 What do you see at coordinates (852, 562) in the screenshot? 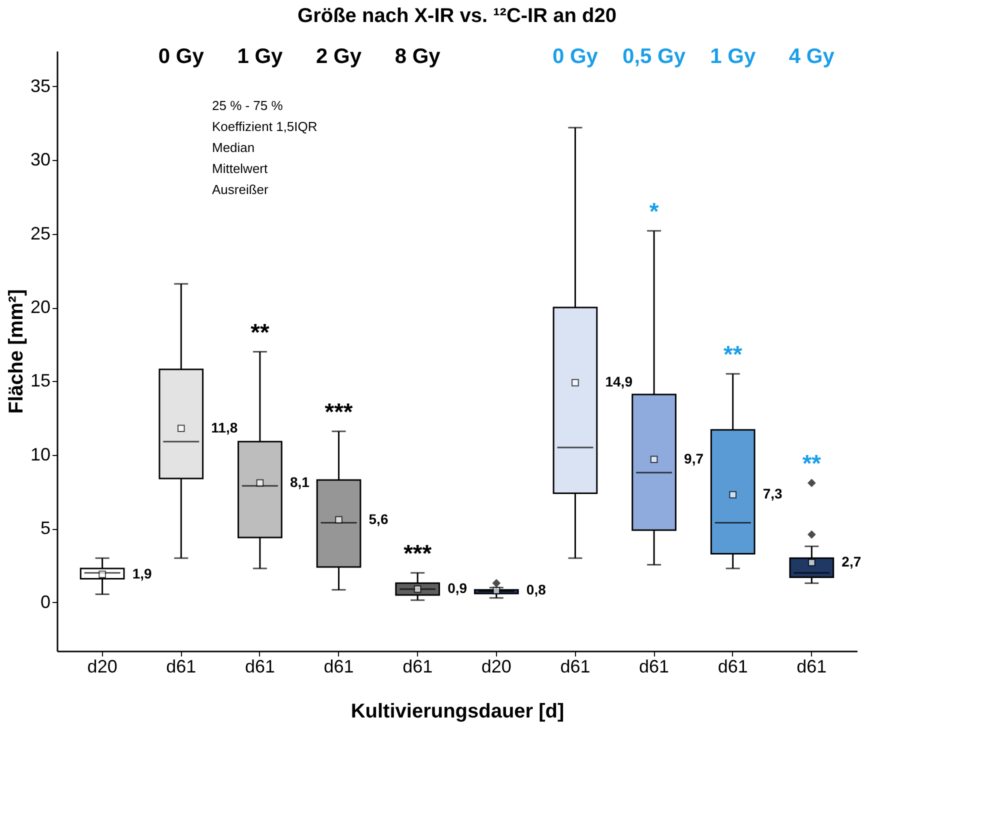
I see `text: 2,7` at bounding box center [852, 562].